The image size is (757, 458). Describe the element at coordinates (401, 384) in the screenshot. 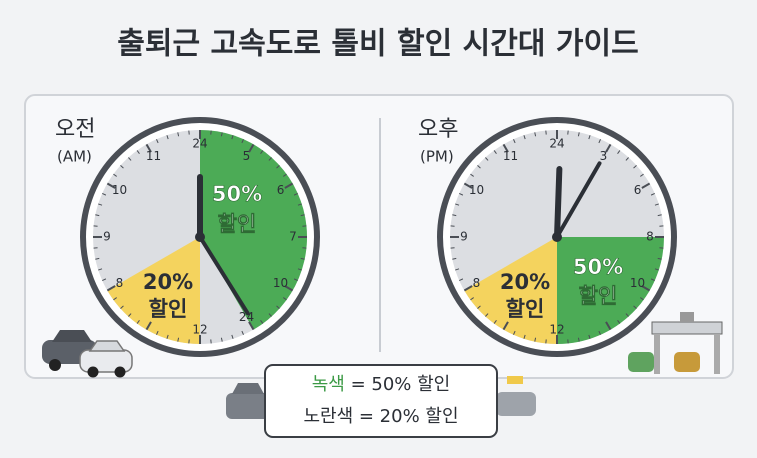

I see `legend-text: = 50% 할인` at that location.